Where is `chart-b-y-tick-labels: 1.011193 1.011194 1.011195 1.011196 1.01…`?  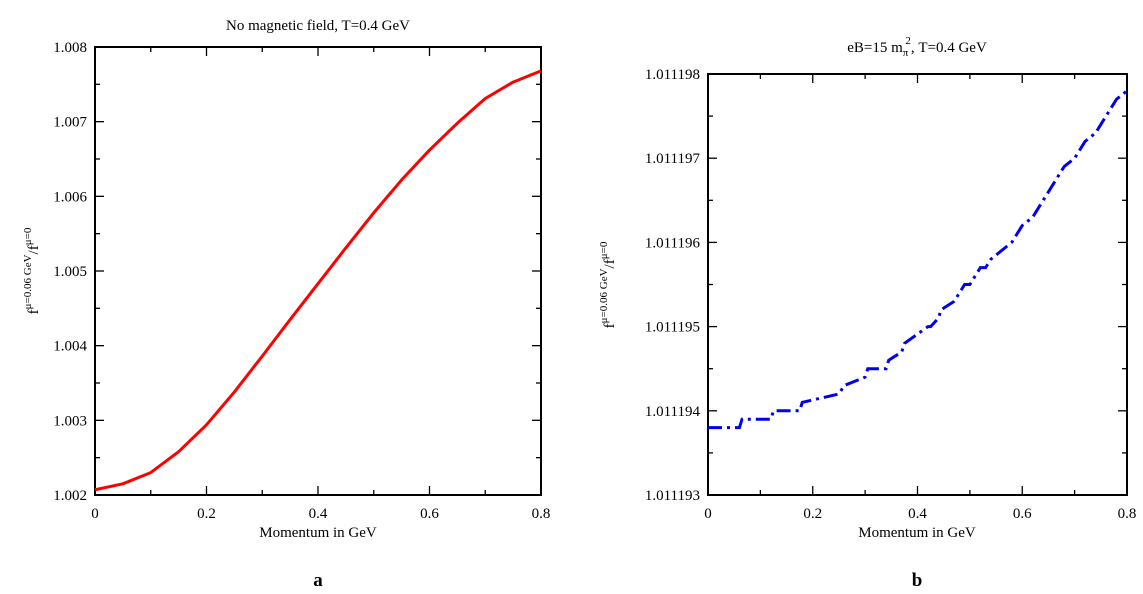 chart-b-y-tick-labels: 1.011193 1.011194 1.011195 1.011196 1.01… is located at coordinates (673, 285).